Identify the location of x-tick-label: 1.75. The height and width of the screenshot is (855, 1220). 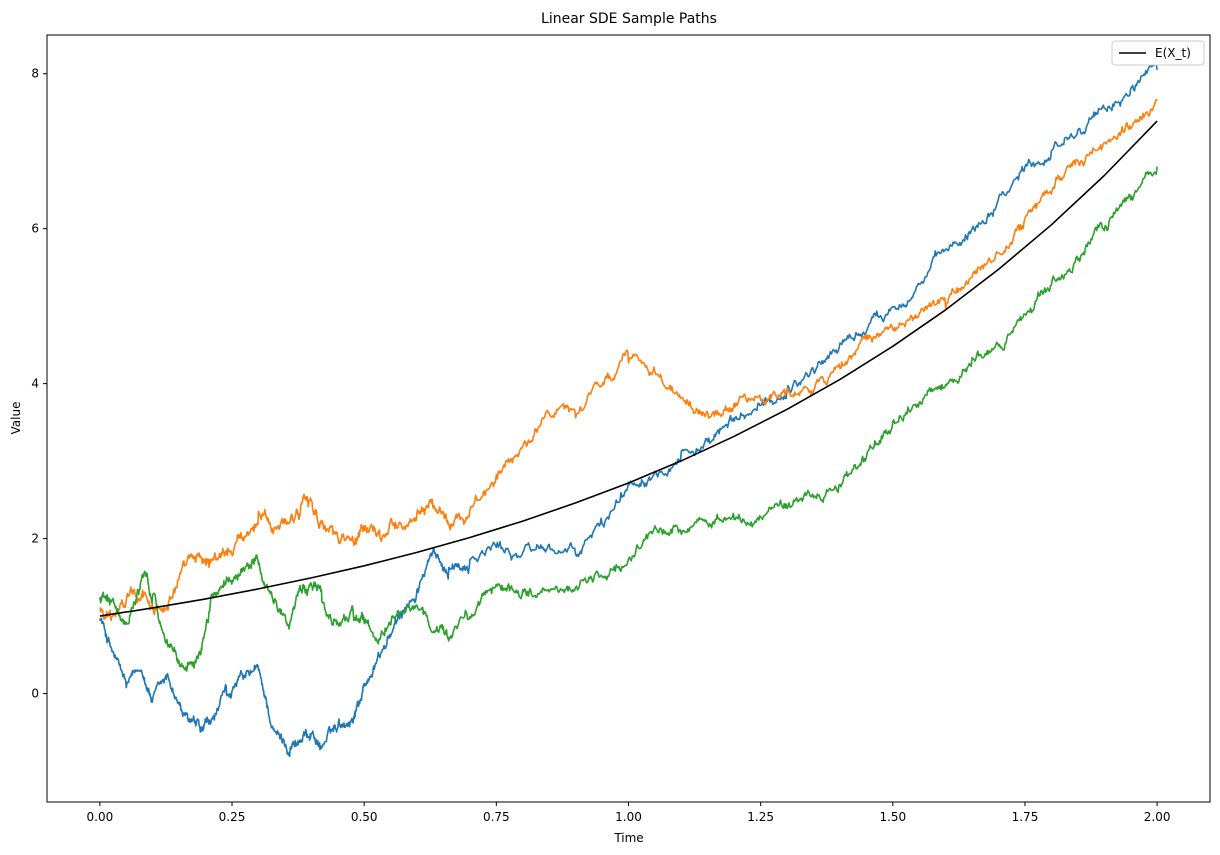
(1025, 817).